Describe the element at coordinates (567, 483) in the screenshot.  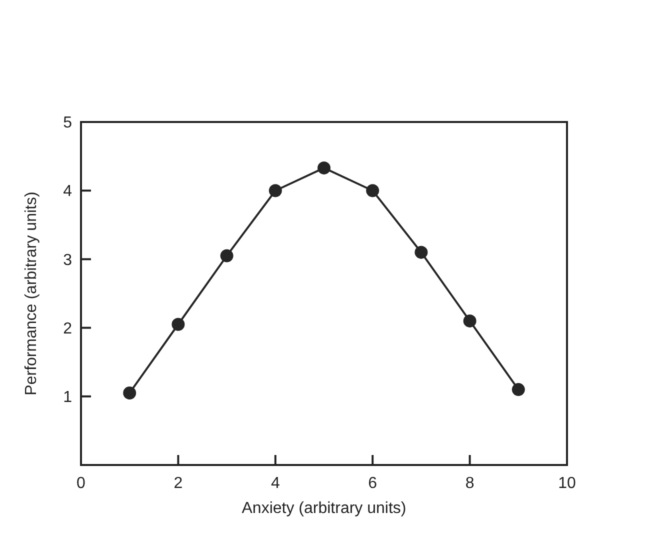
I see `x-tick-label: 10` at that location.